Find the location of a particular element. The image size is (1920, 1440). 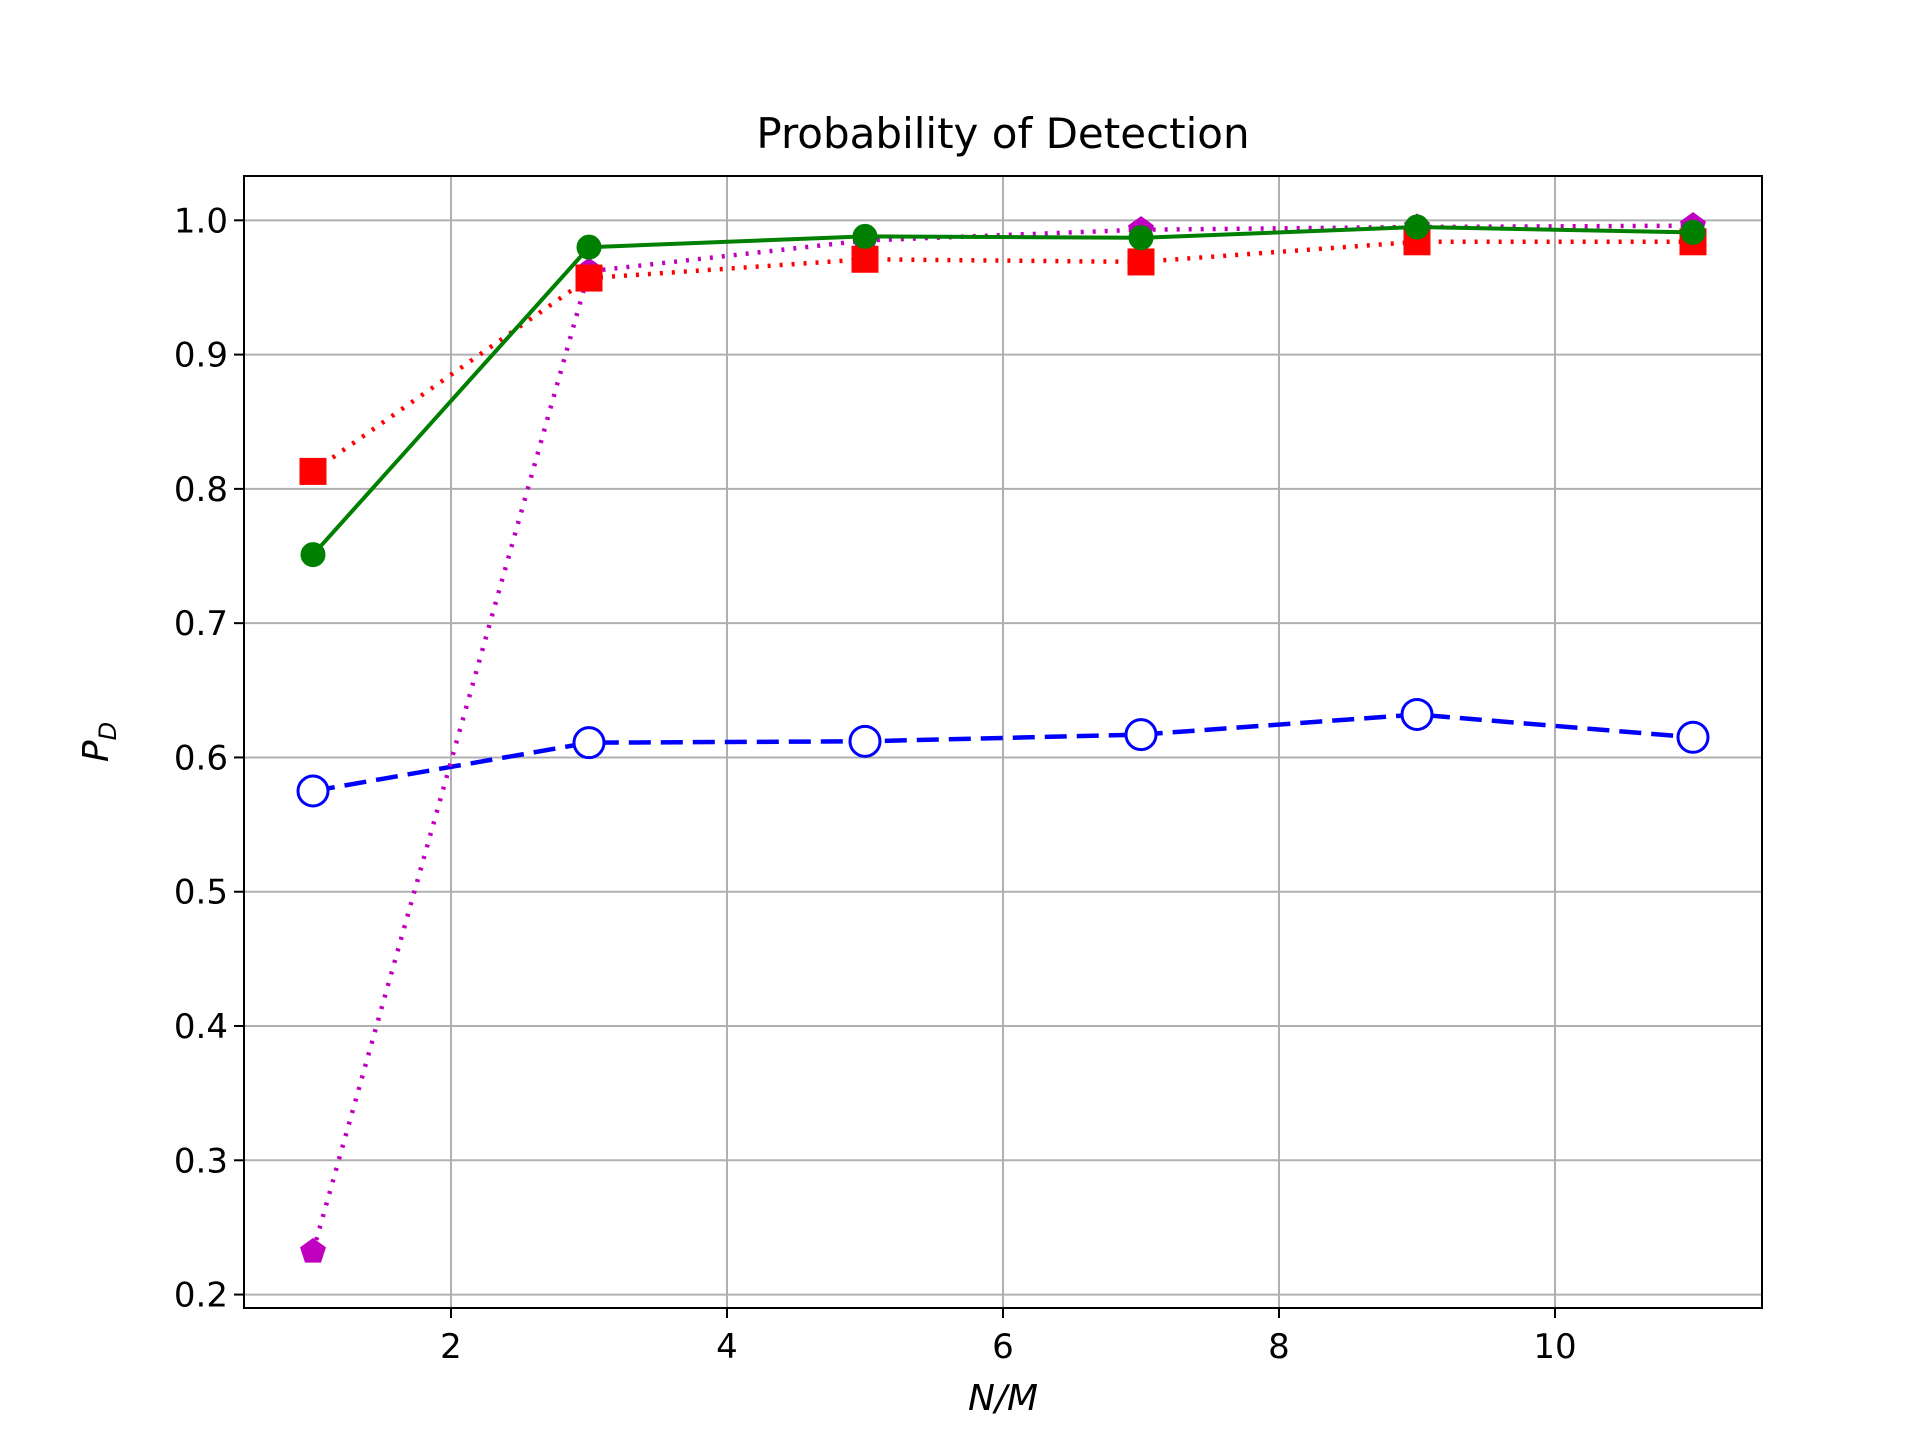

series-1-line is located at coordinates (1003, 753).